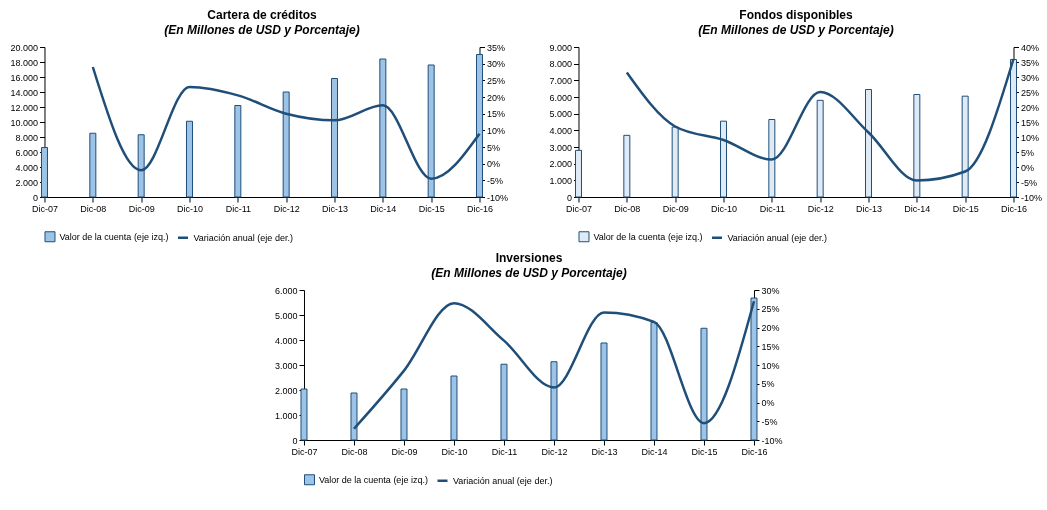 This screenshot has width=1047, height=510. Describe the element at coordinates (24, 107) in the screenshot. I see `y-tick-label: 12.000` at that location.